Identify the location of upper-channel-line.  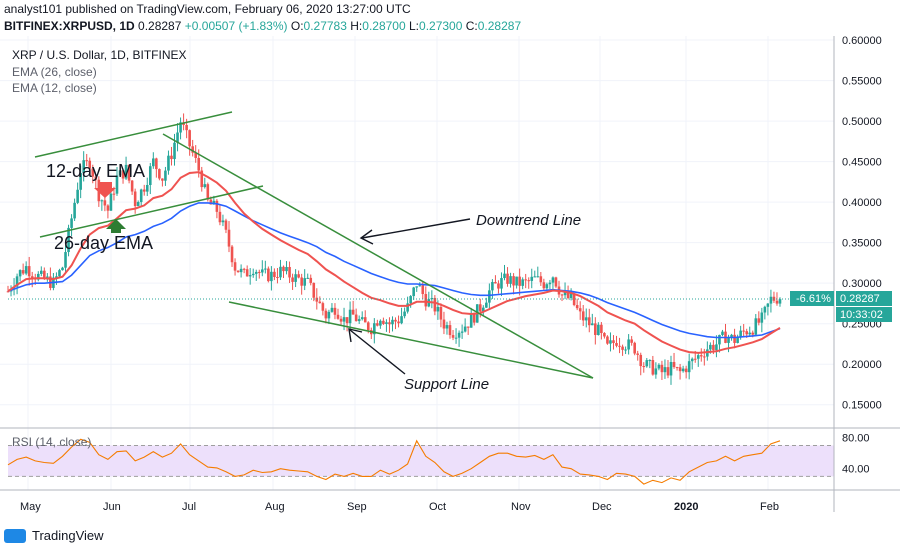
(133, 134).